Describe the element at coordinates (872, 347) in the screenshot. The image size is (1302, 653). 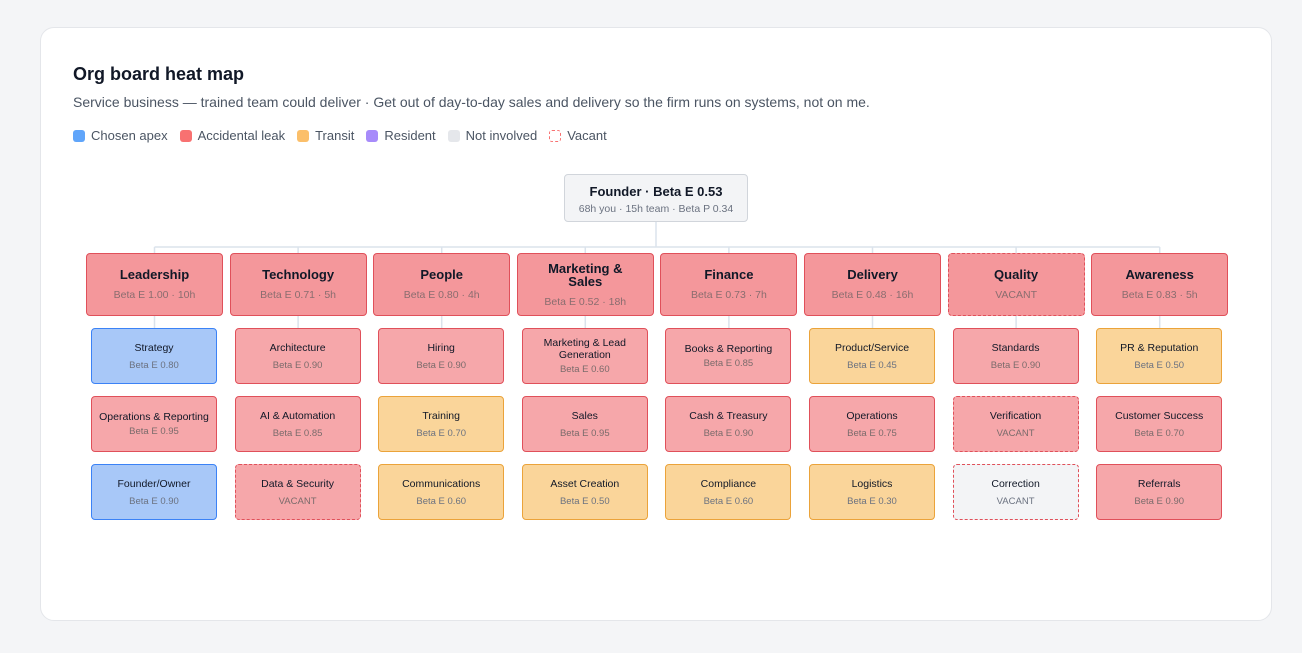
I see `role-name: Product/Service` at that location.